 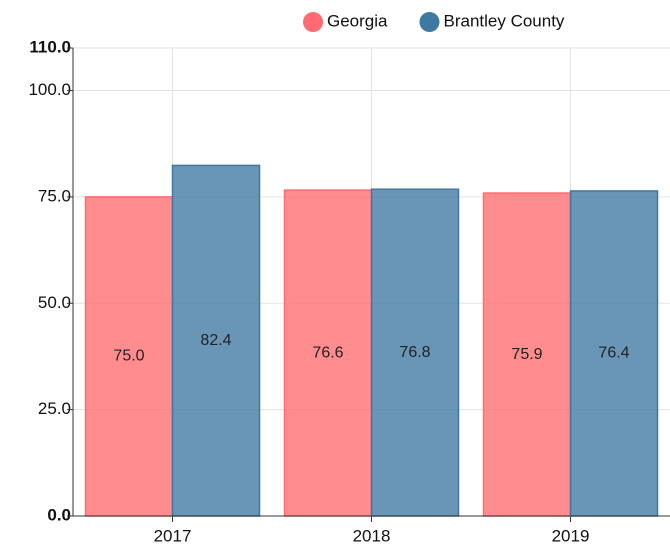 What do you see at coordinates (503, 20) in the screenshot?
I see `legend-label: Brantley County` at bounding box center [503, 20].